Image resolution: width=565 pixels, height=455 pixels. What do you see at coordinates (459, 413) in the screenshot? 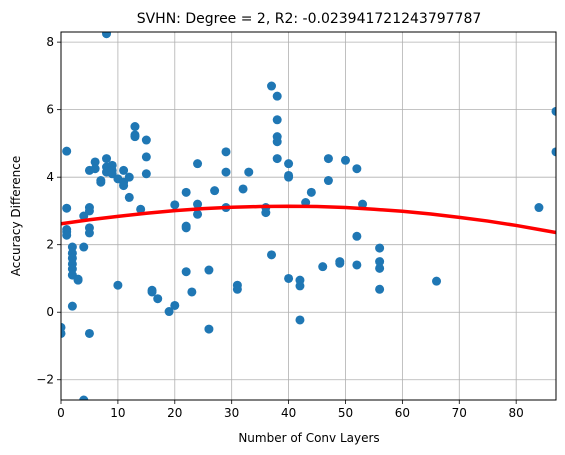
I see `x-tick-label: 70` at bounding box center [459, 413].